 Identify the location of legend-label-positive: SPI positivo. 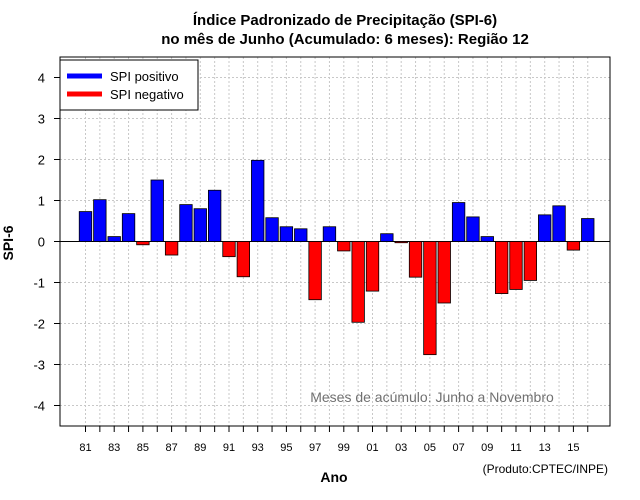
(144, 76).